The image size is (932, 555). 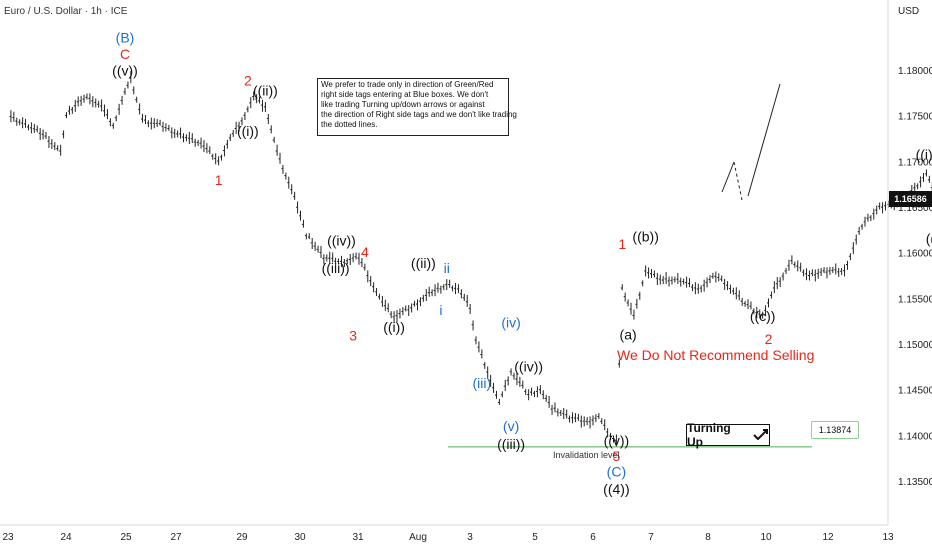 I want to click on x-tick-label: Aug, so click(x=418, y=537).